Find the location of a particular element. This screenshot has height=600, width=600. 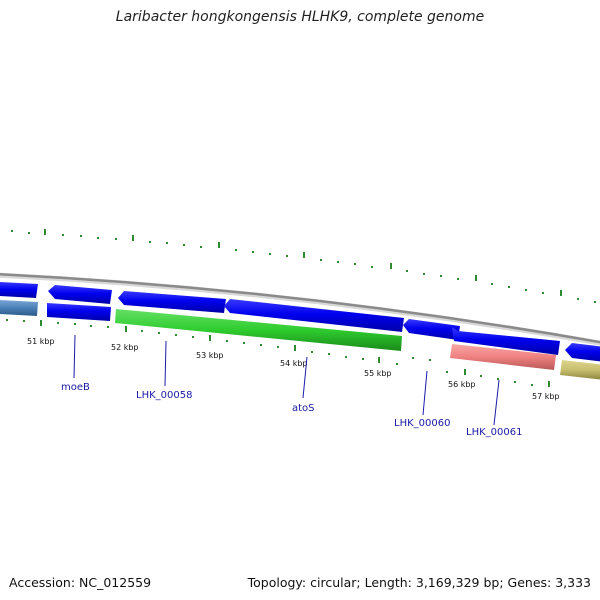

gene-label-lhk00058: LHK_00058 is located at coordinates (164, 395).